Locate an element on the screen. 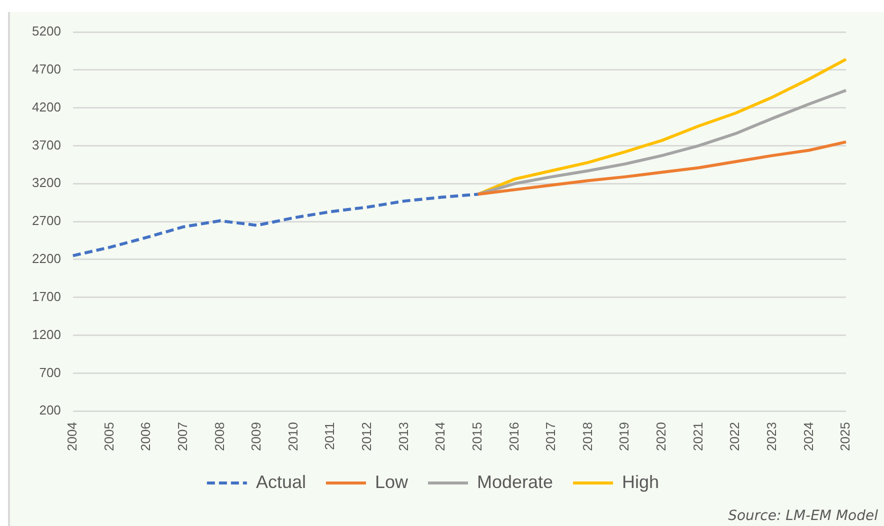 This screenshot has height=526, width=884. legend-label: High is located at coordinates (641, 482).